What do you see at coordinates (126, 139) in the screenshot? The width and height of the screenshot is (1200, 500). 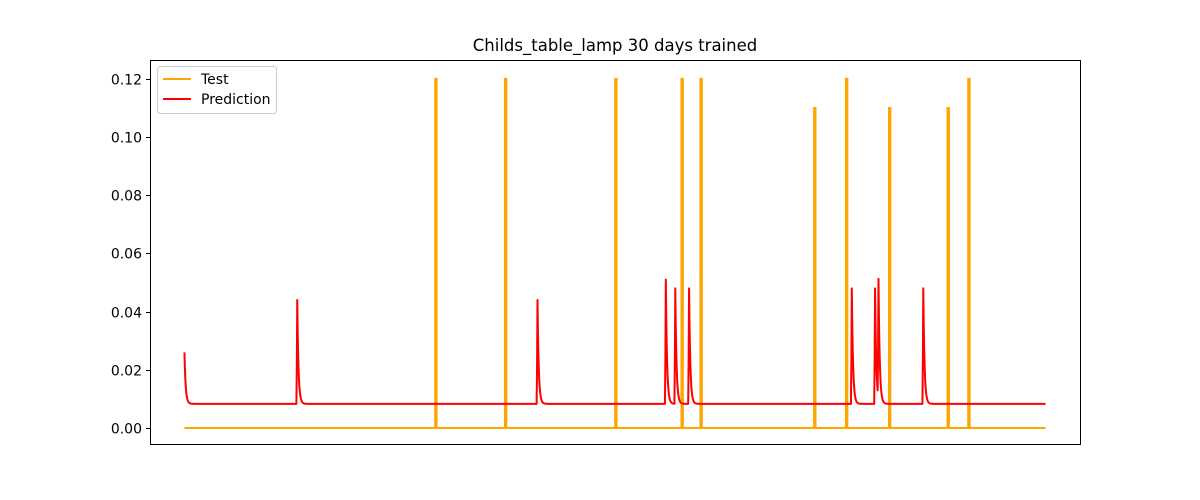 I see `y-tick-label: 0.10` at bounding box center [126, 139].